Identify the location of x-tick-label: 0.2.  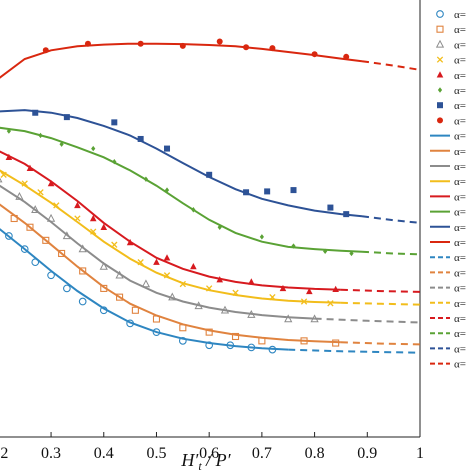
(4, 453).